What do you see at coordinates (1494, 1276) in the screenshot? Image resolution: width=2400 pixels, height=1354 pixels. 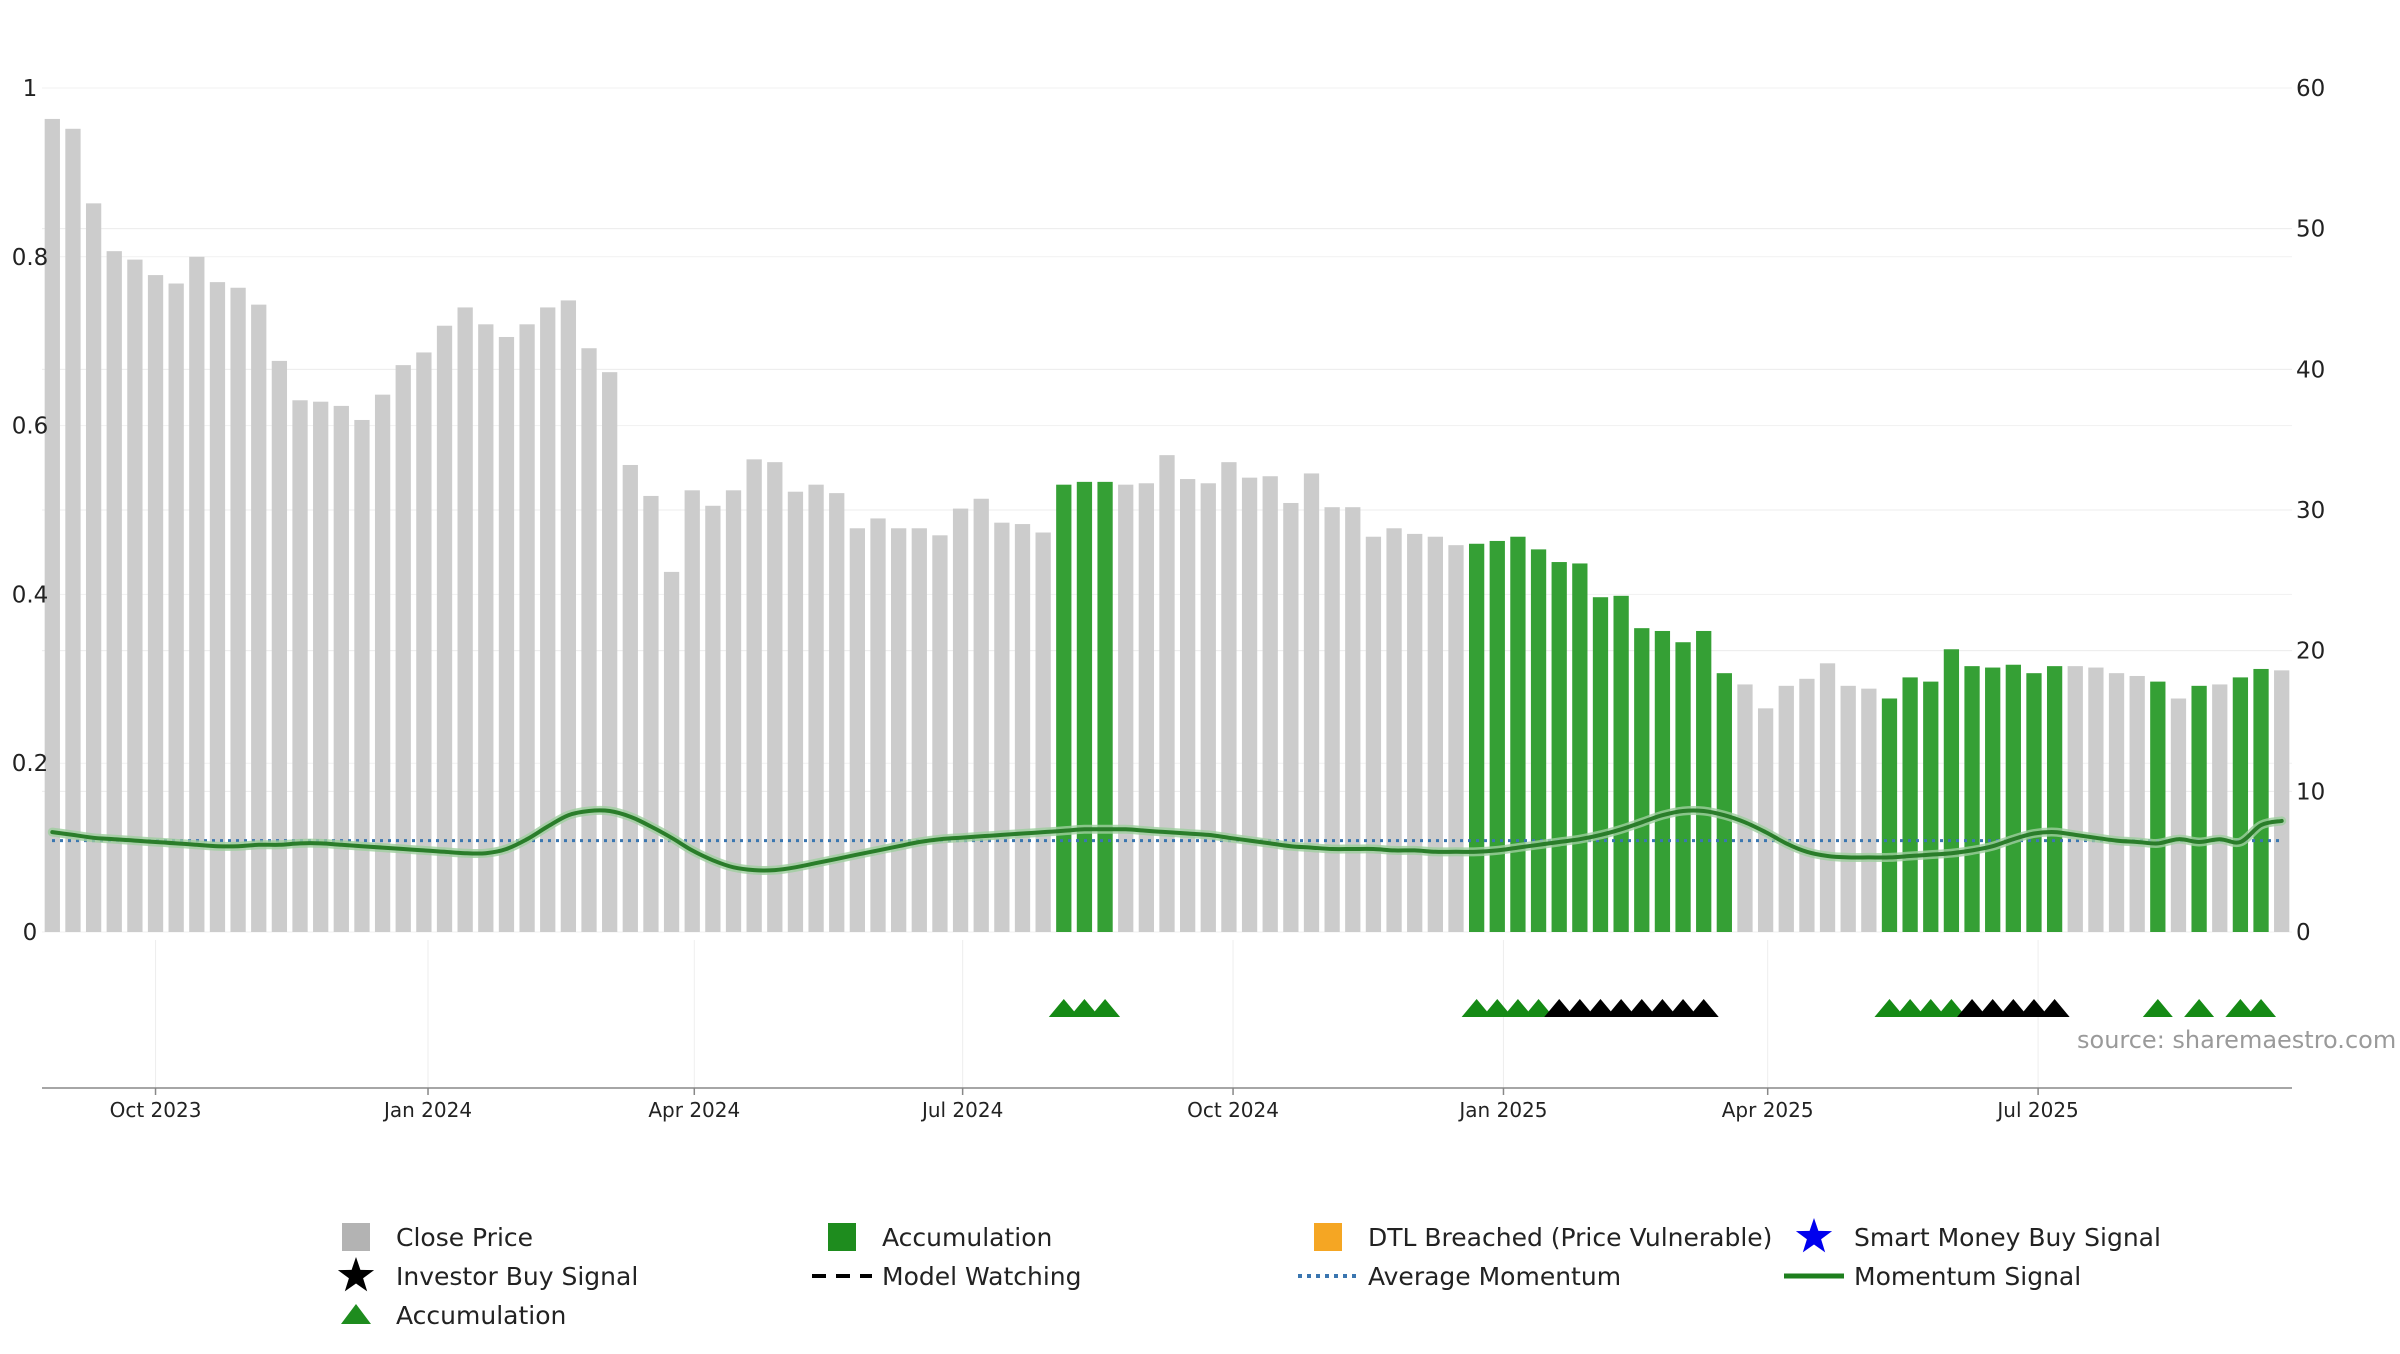 I see `legend-label: Average Momentum` at bounding box center [1494, 1276].